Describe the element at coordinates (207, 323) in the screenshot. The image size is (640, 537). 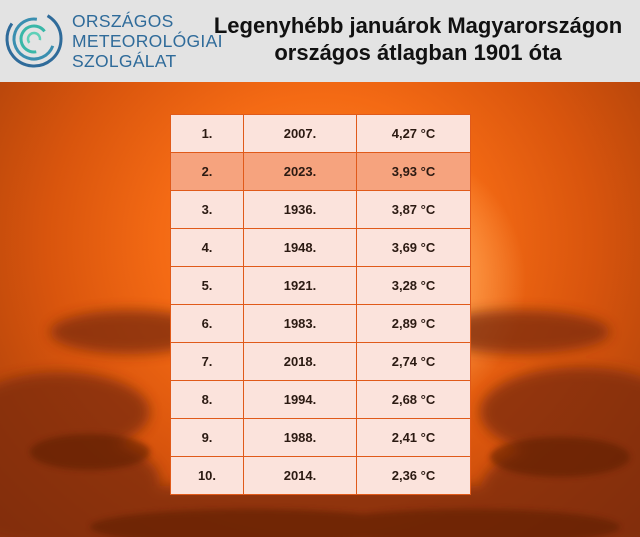
I see `rank-cell: 6.` at that location.